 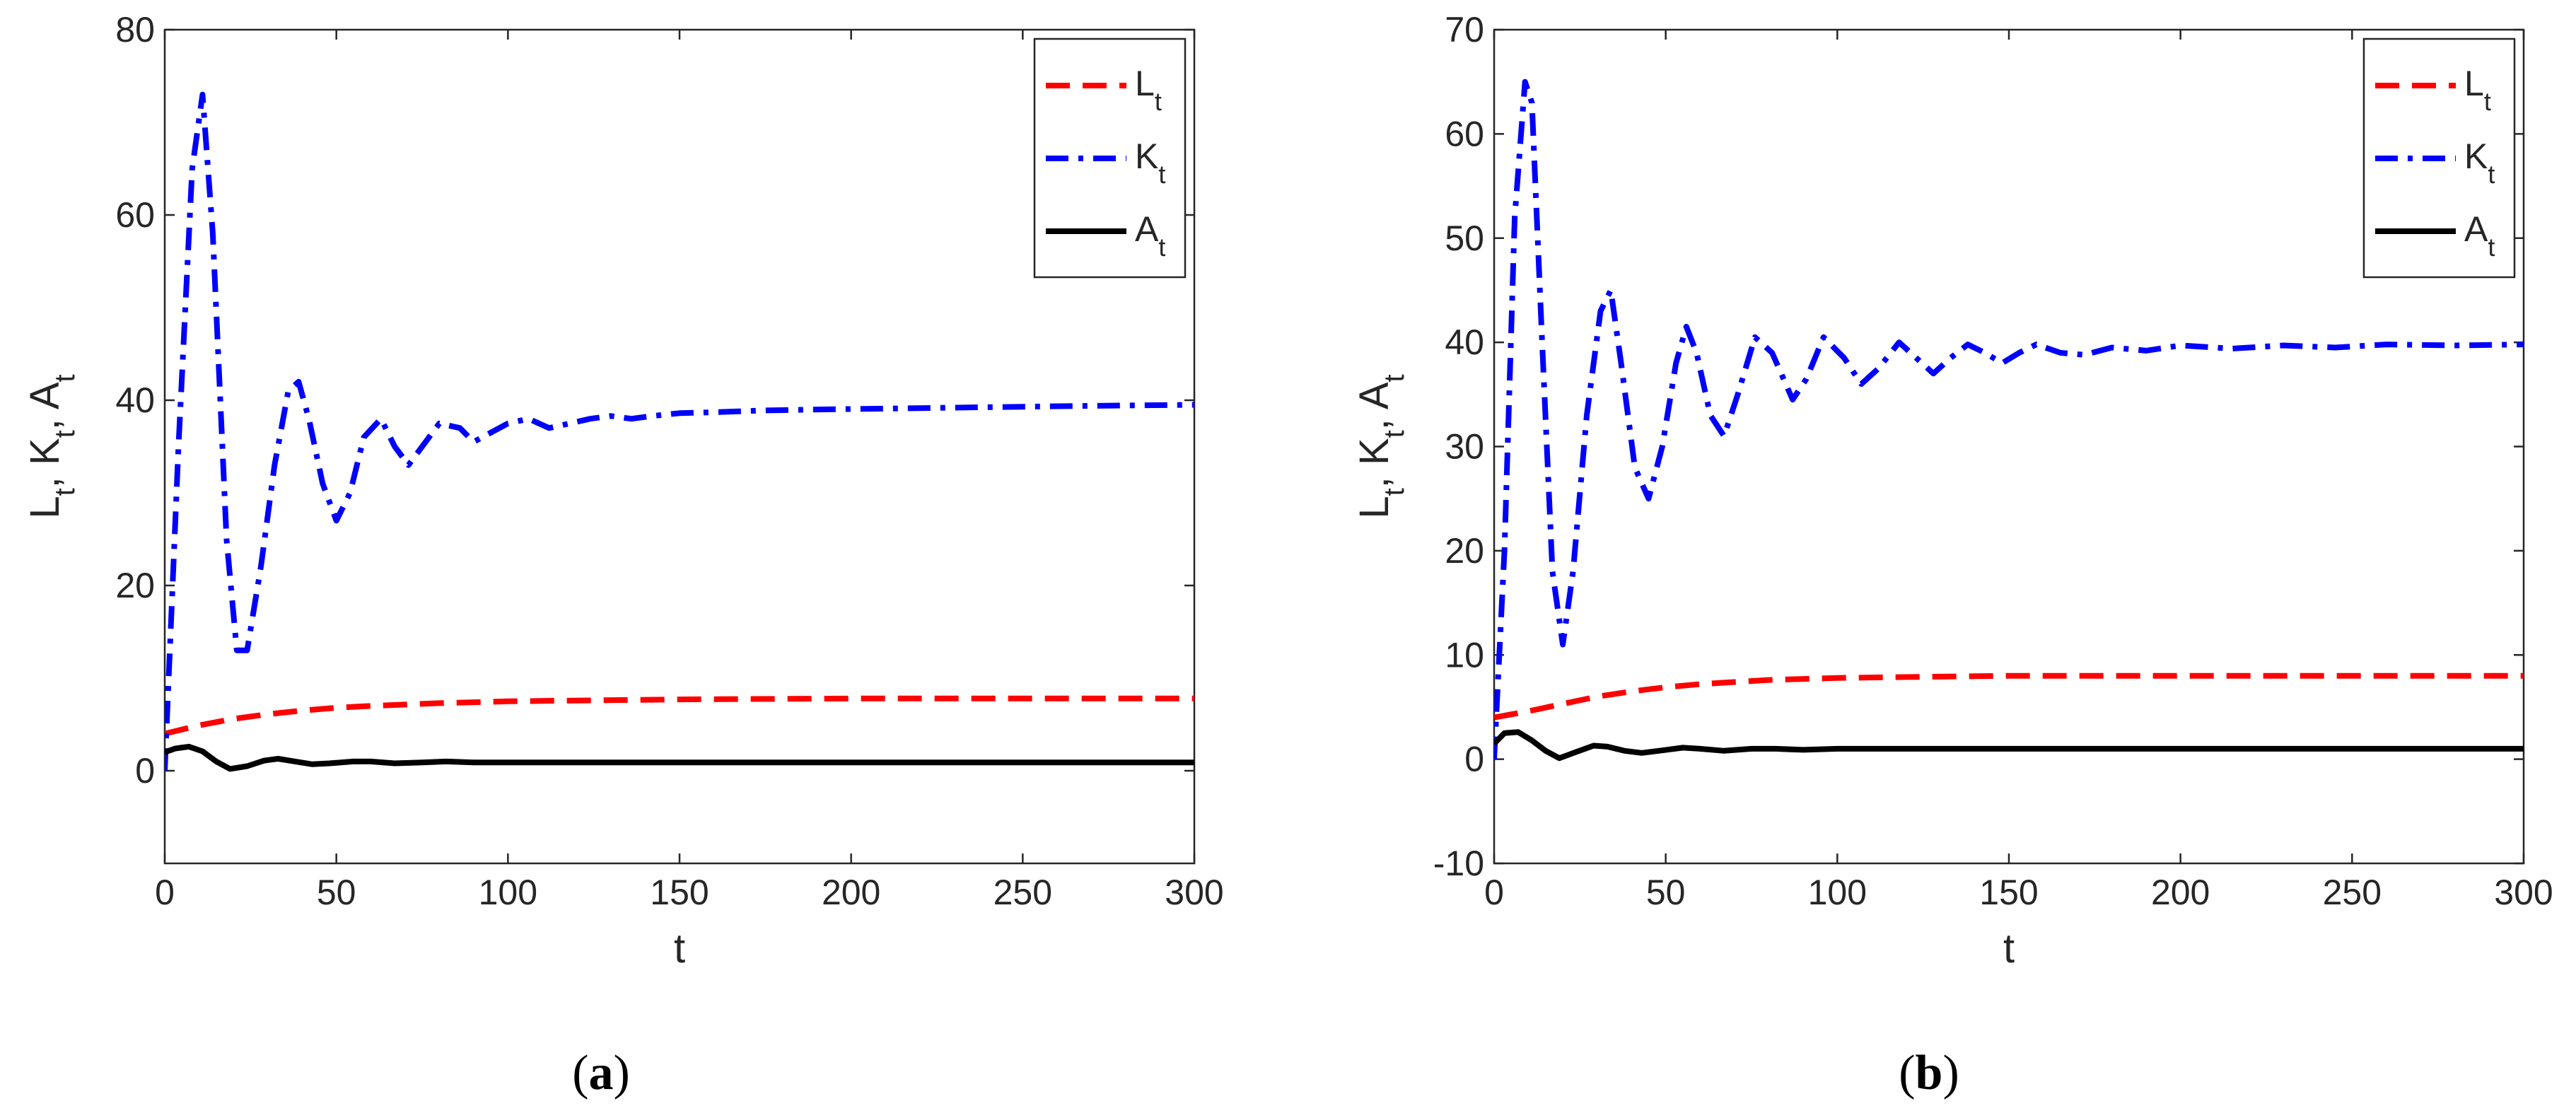 What do you see at coordinates (1464, 29) in the screenshot?
I see `y-tick-label: 70` at bounding box center [1464, 29].